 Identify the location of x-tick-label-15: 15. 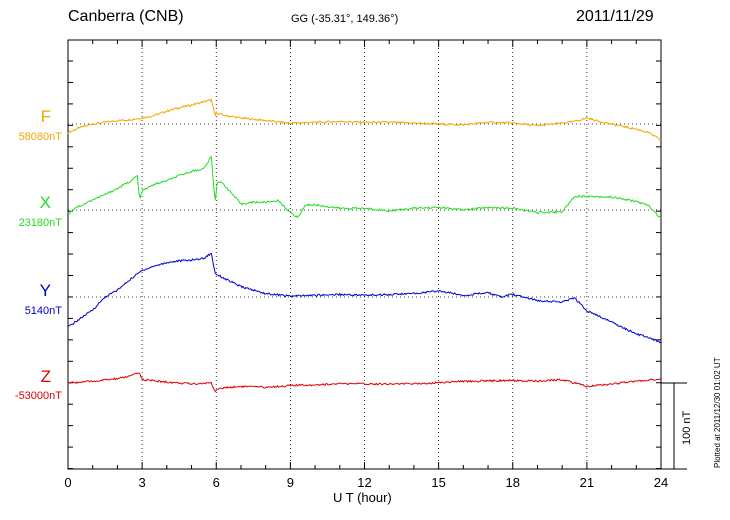
(438, 482).